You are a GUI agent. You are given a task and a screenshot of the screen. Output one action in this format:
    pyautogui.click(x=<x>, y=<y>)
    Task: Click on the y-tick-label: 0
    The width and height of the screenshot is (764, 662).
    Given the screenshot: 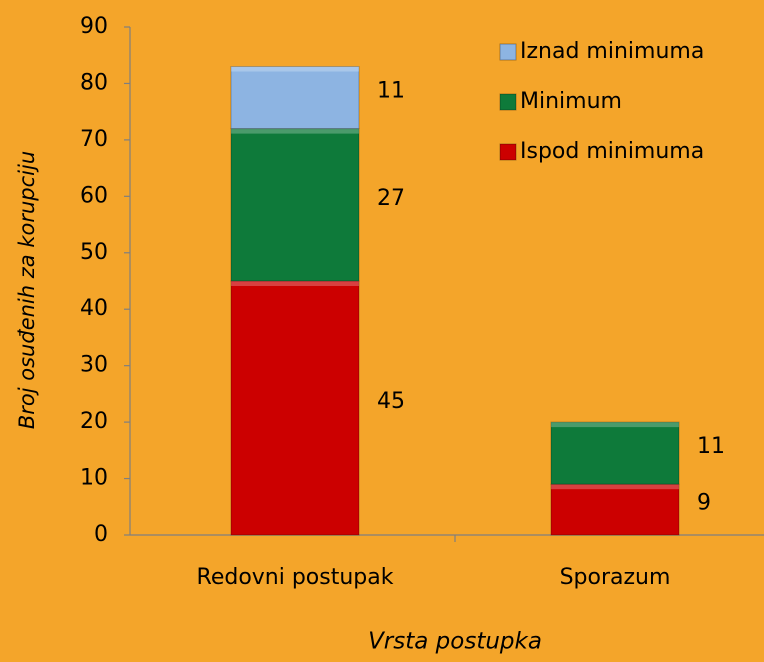 What is the action you would take?
    pyautogui.click(x=101, y=534)
    